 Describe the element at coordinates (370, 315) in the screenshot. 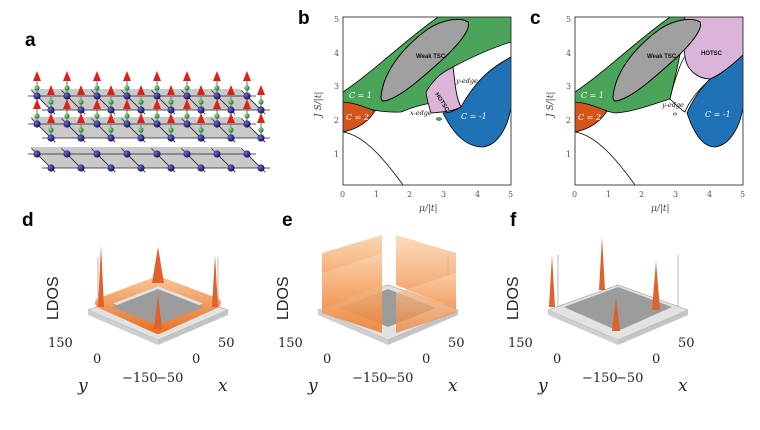

I see `ldos-plot-e: LDOS 150 0 −150 −50 0 50 y x` at that location.